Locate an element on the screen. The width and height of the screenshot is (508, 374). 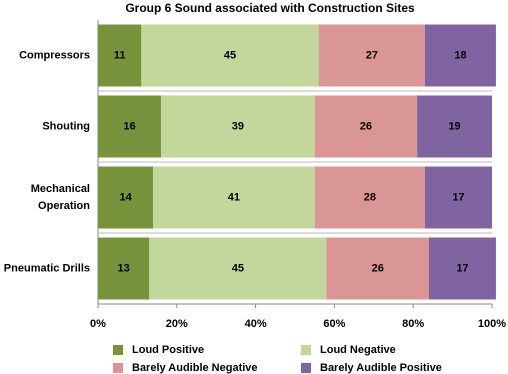
x-tick-label: 80% is located at coordinates (413, 324).